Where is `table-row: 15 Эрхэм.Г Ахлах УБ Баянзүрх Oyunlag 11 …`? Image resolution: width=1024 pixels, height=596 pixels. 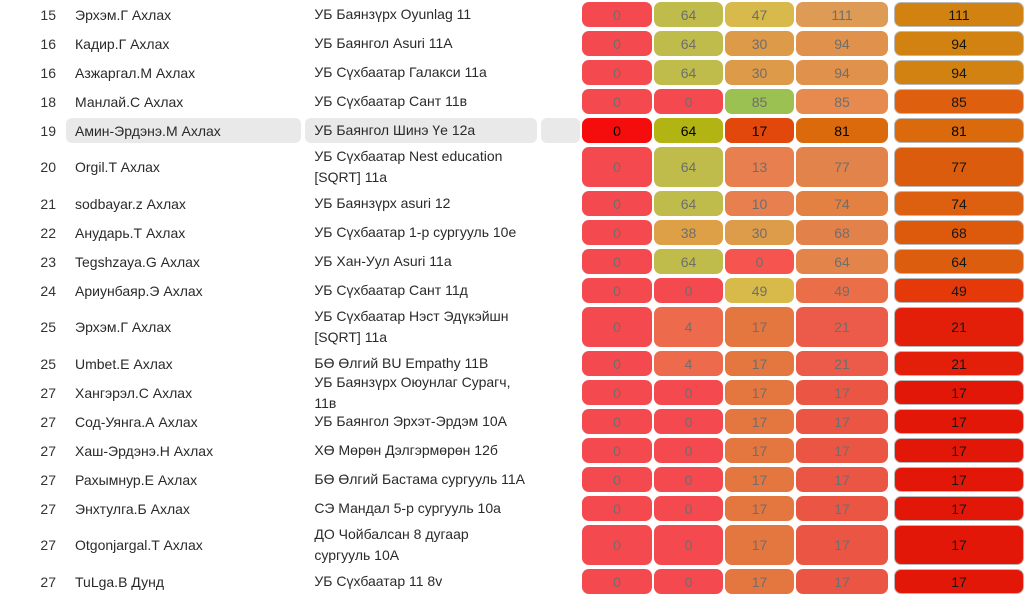 table-row: 15 Эрхэм.Г Ахлах УБ Баянзүрх Oyunlag 11 … is located at coordinates (512, 14).